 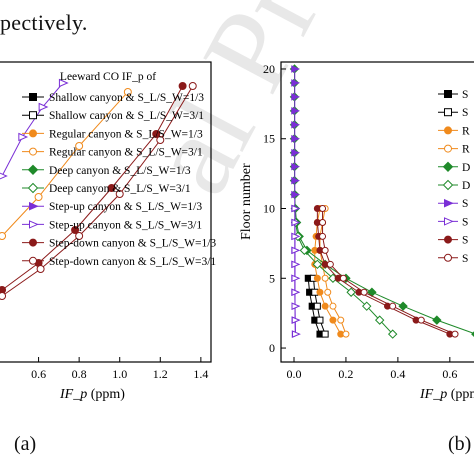 I want to click on panel-a-legend-label: Shallow canyon & S_L/S_W=3/1, so click(x=126, y=116).